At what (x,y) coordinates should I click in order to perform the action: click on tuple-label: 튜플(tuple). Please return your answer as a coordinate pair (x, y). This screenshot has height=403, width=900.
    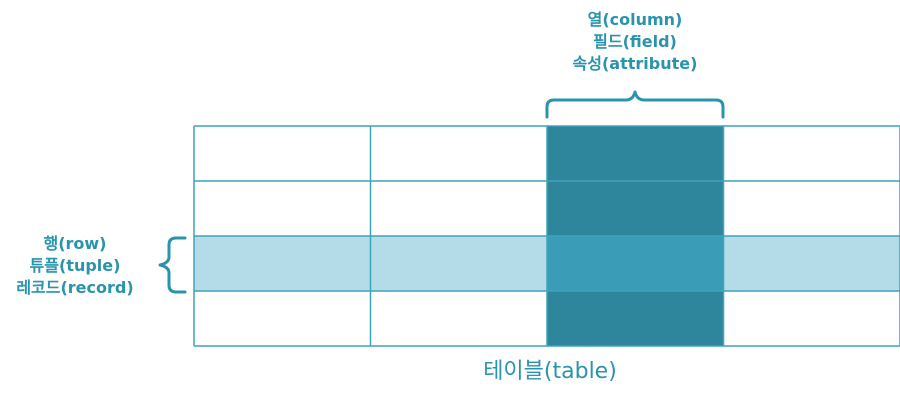
    Looking at the image, I should click on (75, 265).